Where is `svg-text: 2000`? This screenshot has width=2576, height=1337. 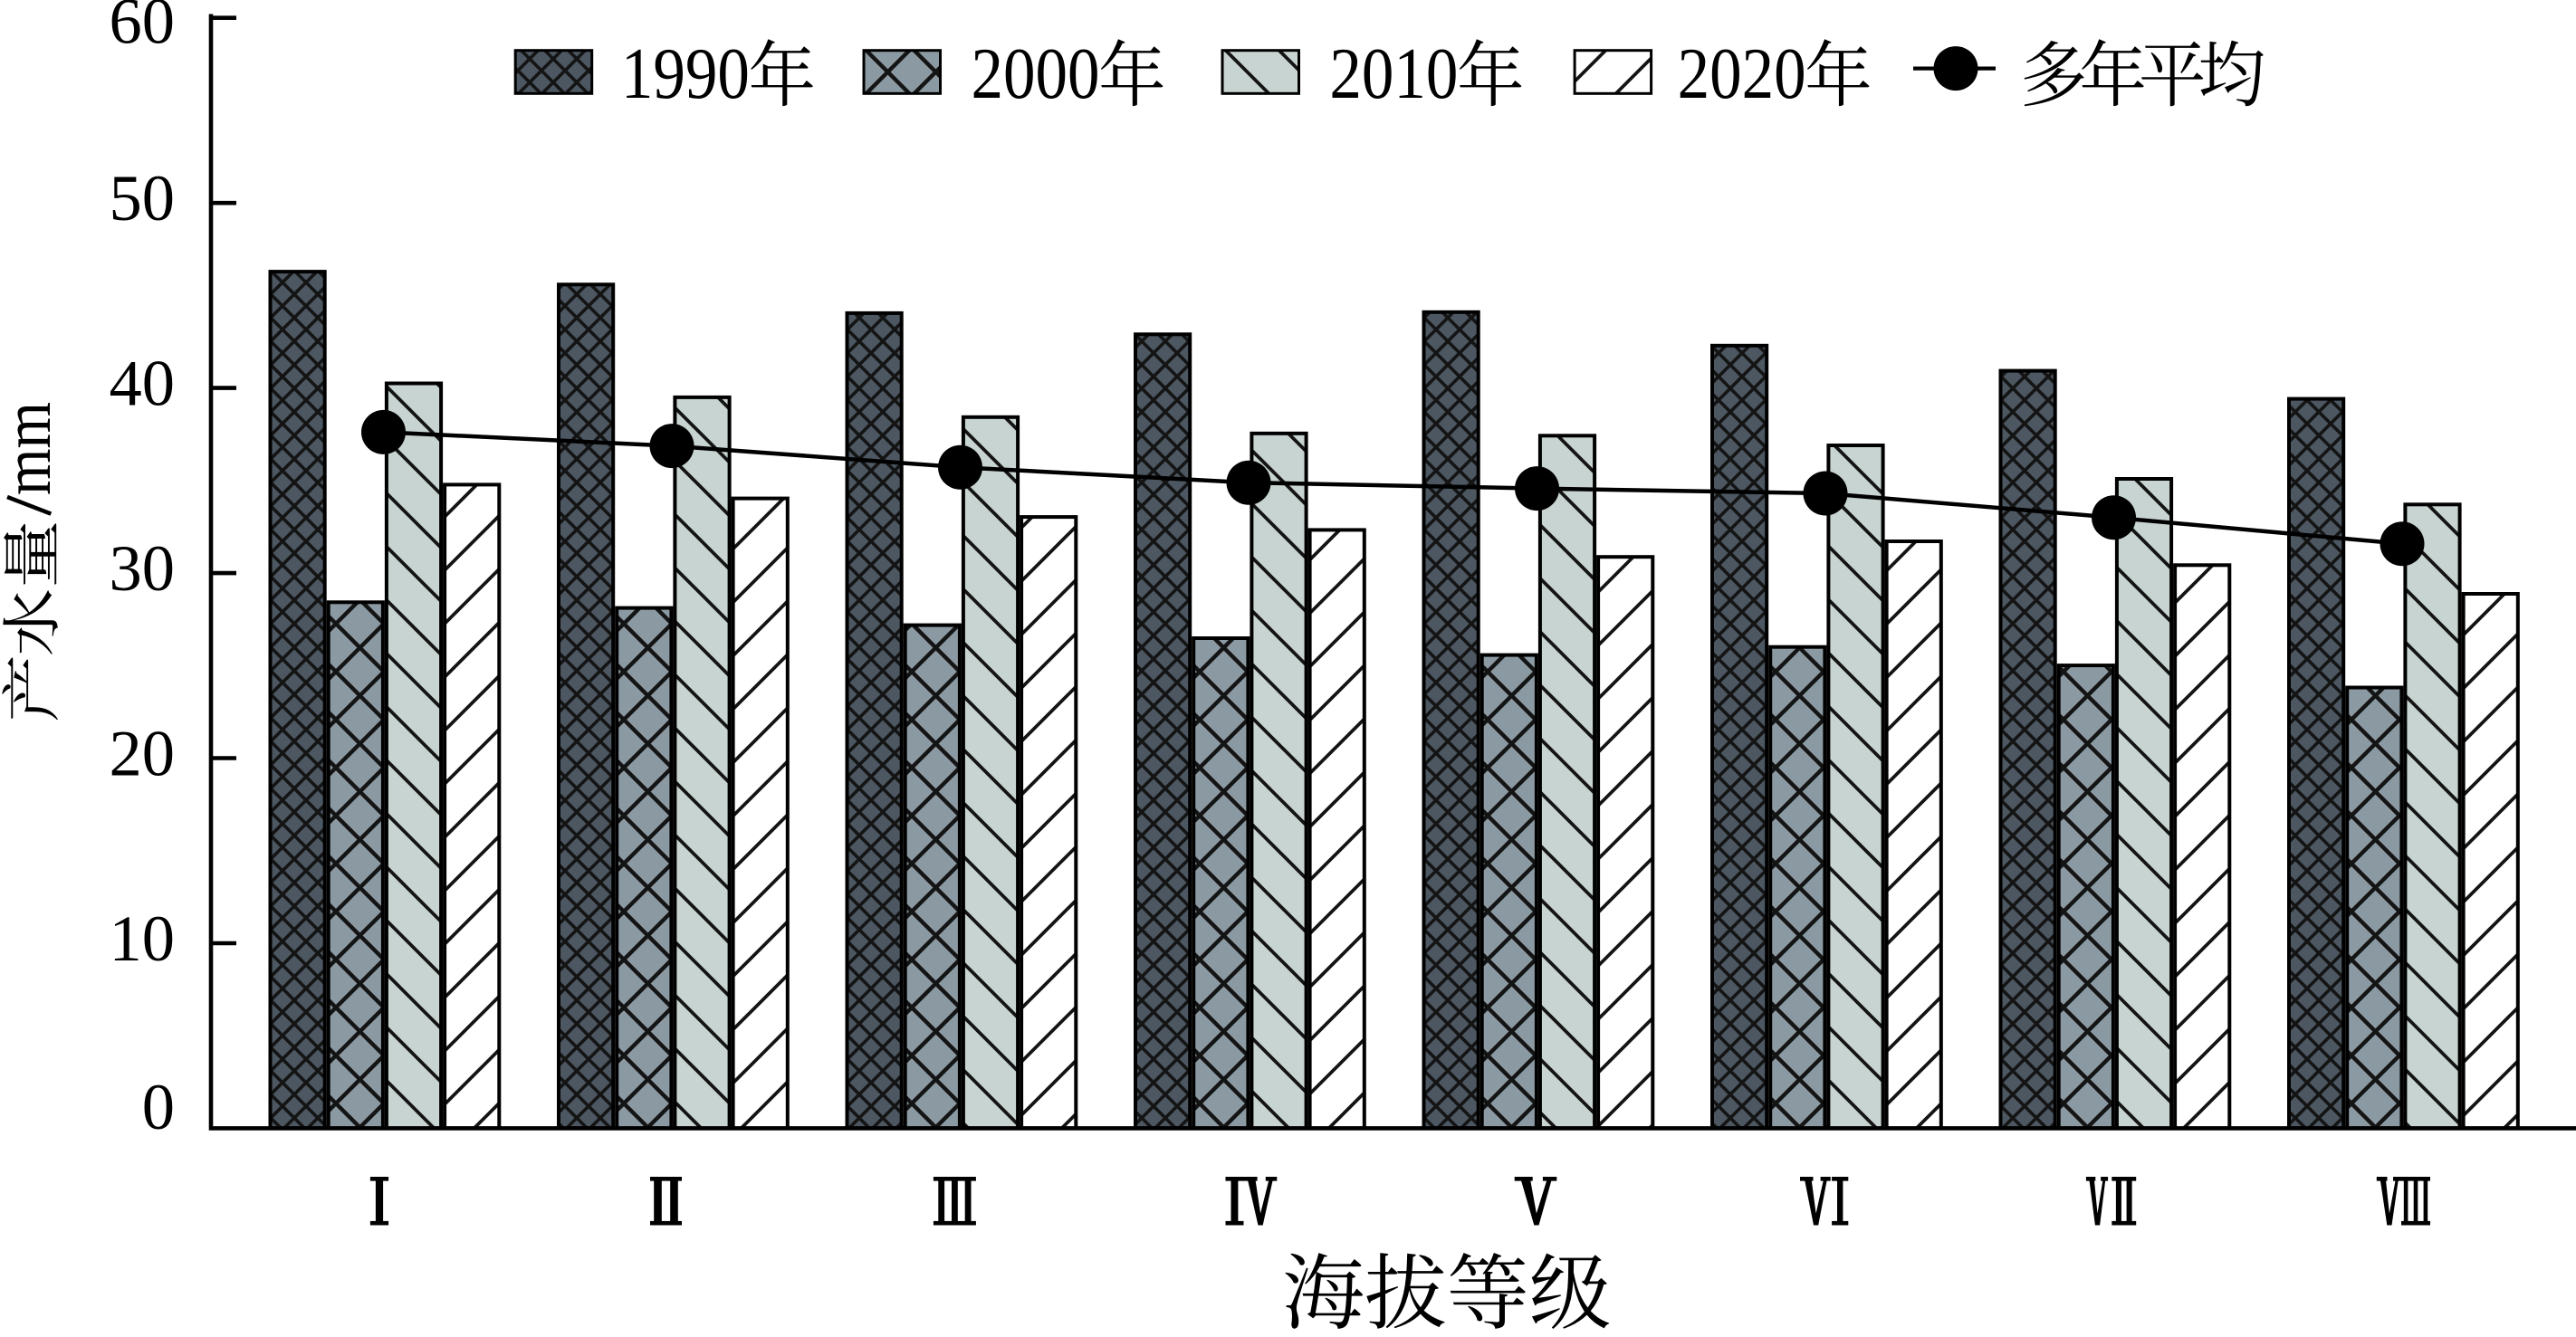 svg-text: 2000 is located at coordinates (1036, 73).